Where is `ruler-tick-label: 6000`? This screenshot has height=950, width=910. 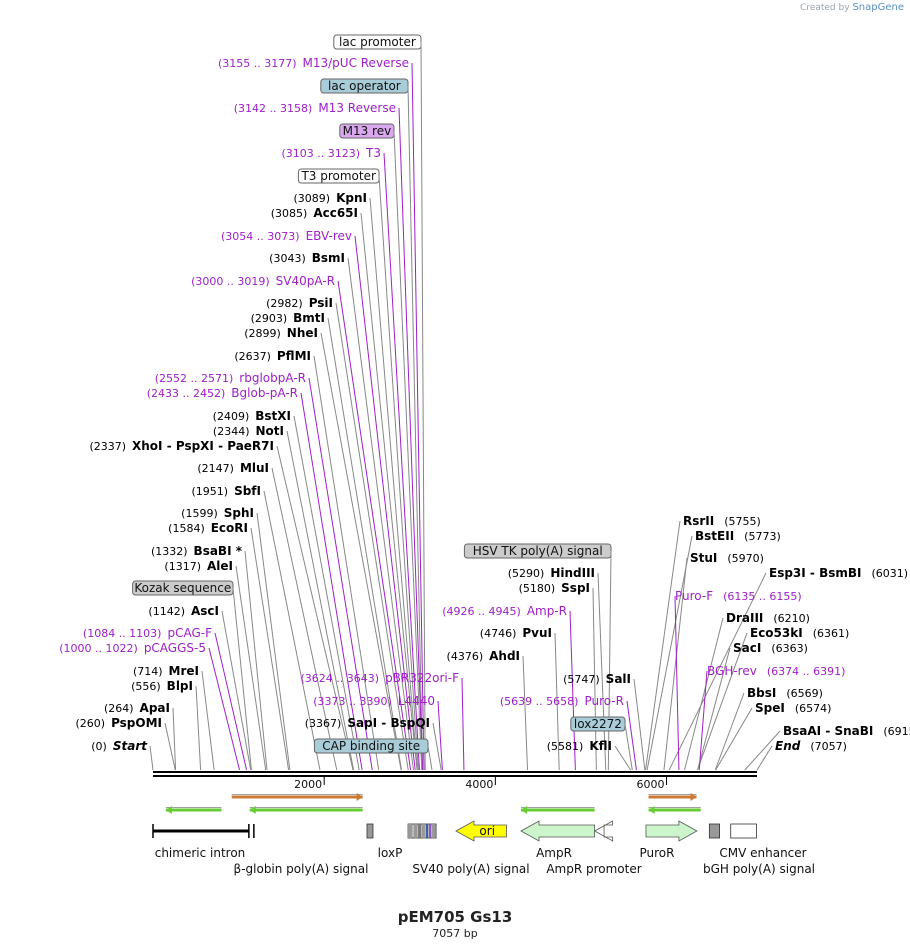 ruler-tick-label: 6000 is located at coordinates (651, 784).